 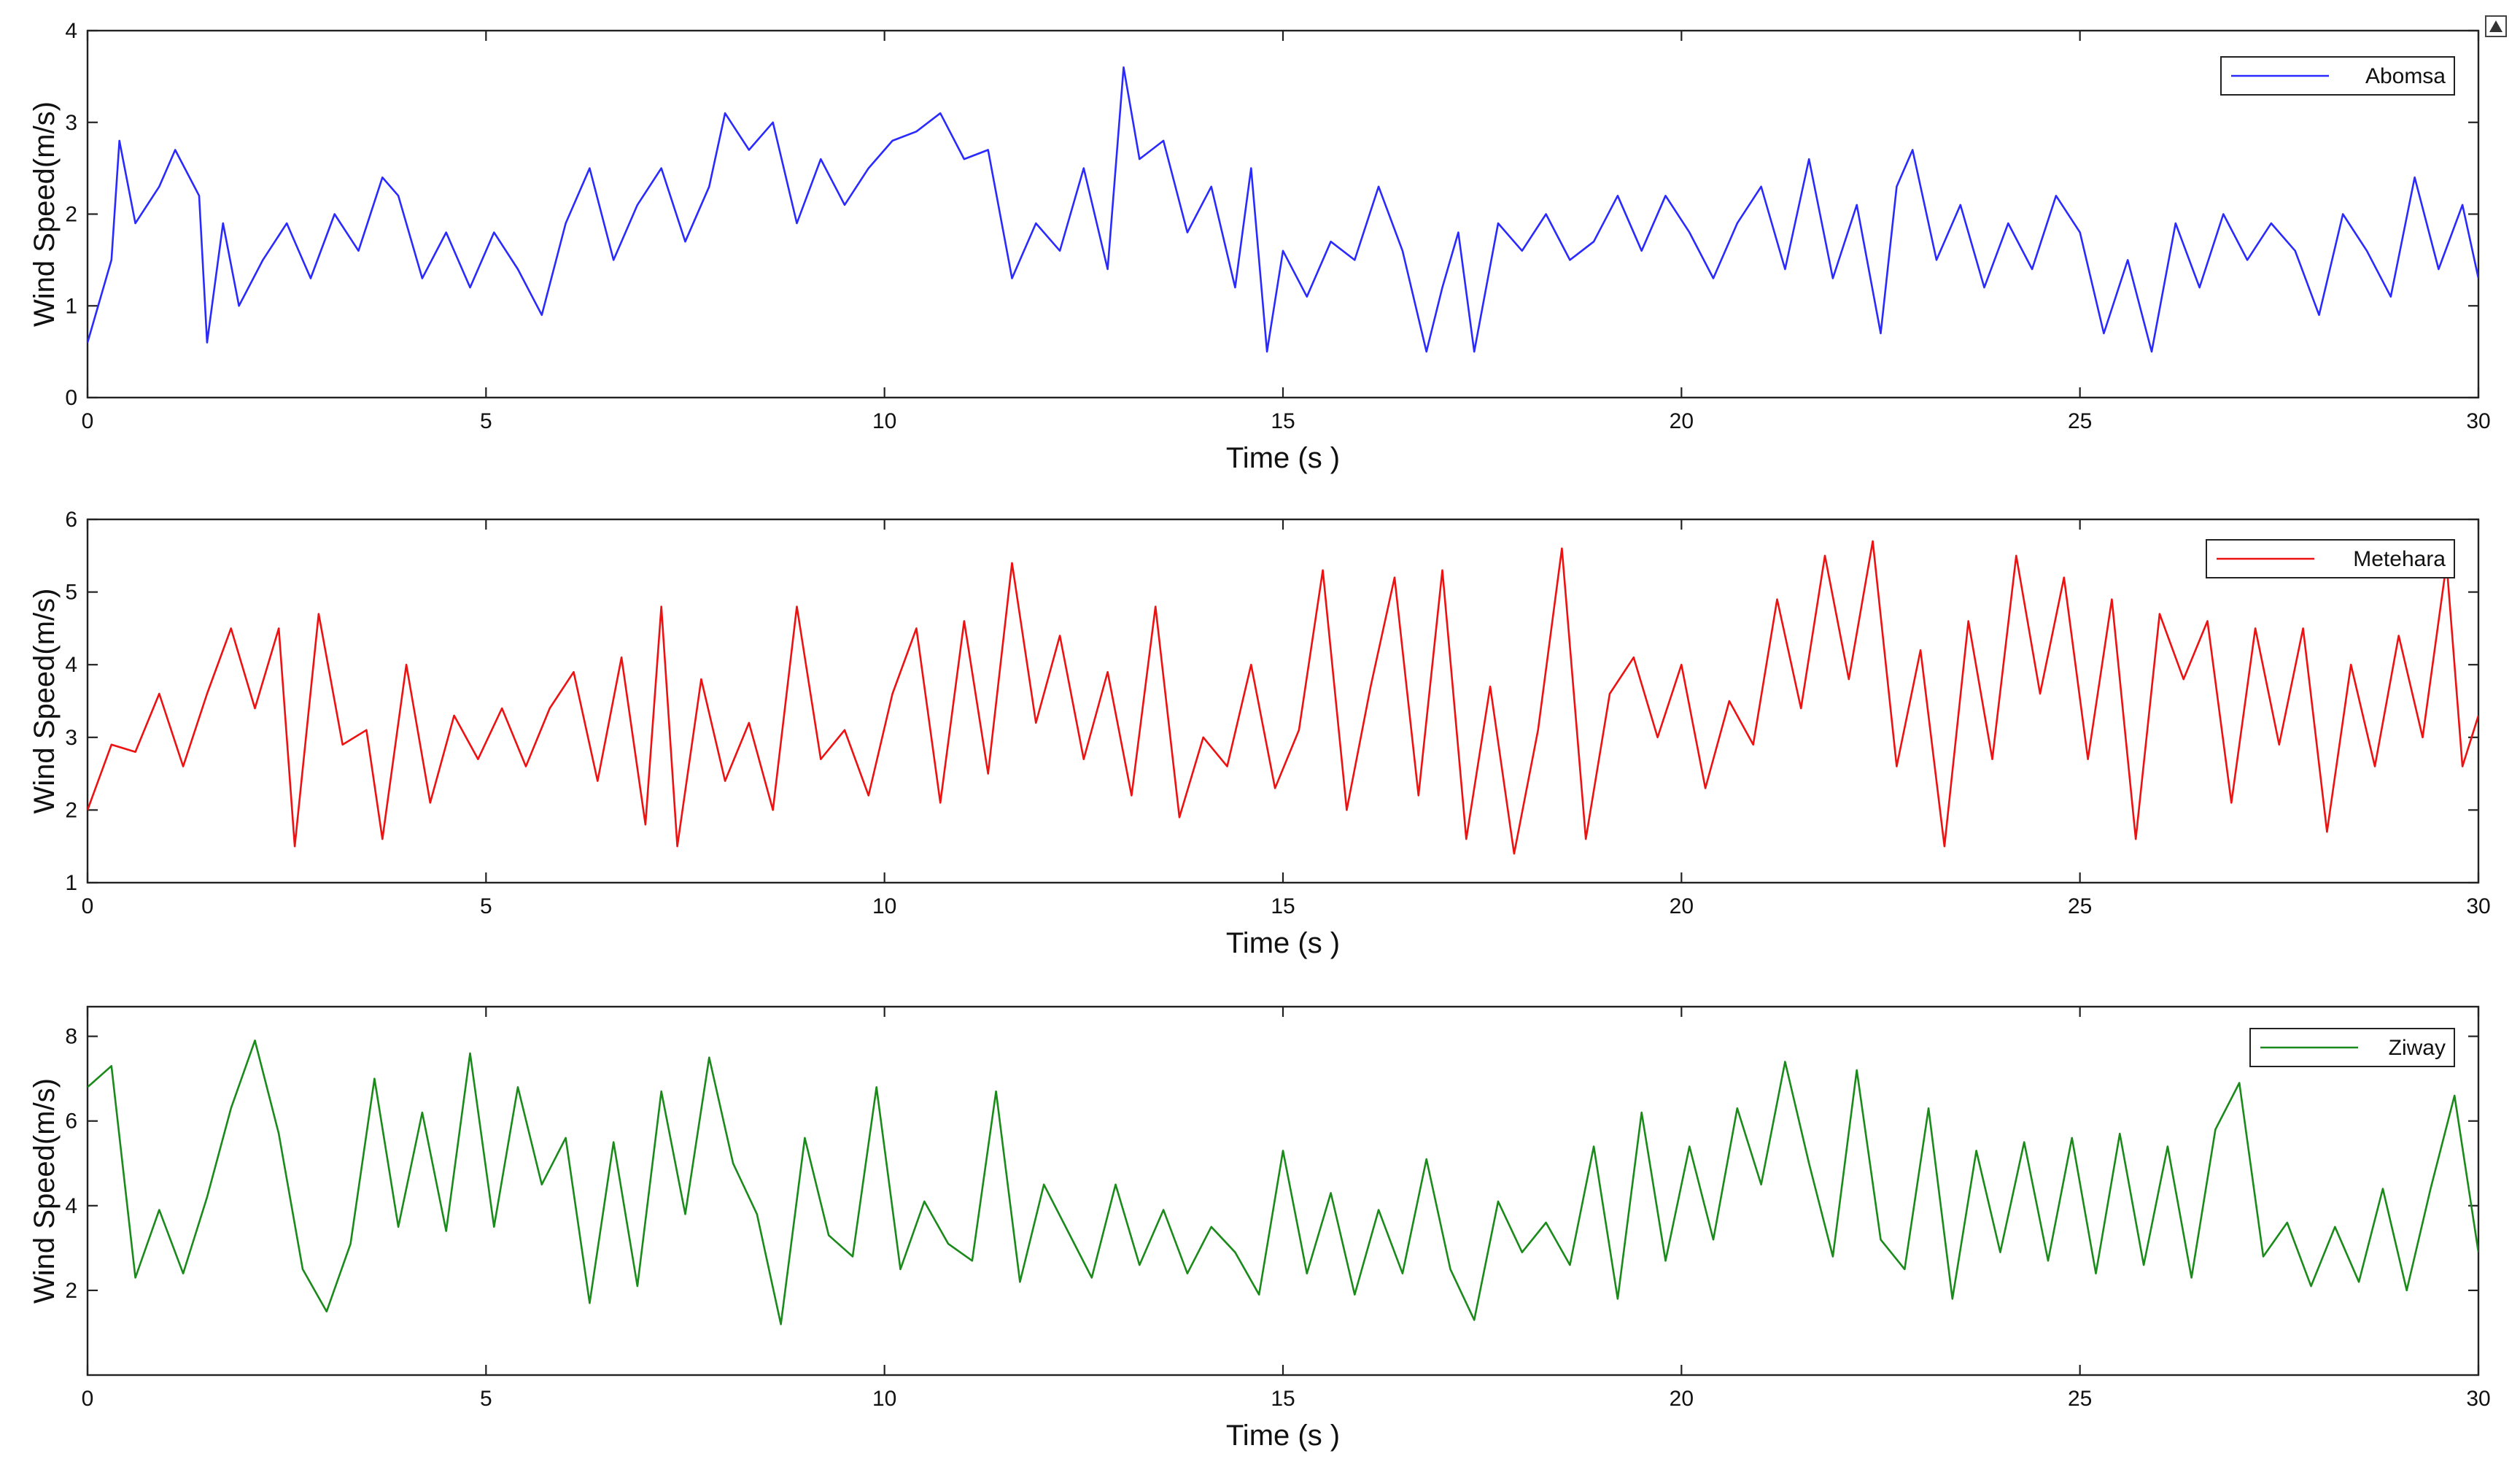 What do you see at coordinates (71, 398) in the screenshot?
I see `y-tick-label: 0` at bounding box center [71, 398].